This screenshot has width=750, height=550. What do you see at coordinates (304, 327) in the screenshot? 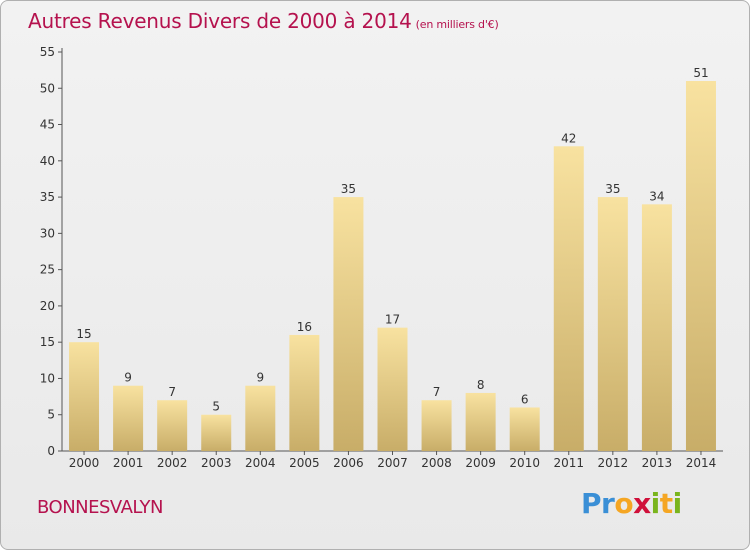
I see `bar-value-label: 16` at bounding box center [304, 327].